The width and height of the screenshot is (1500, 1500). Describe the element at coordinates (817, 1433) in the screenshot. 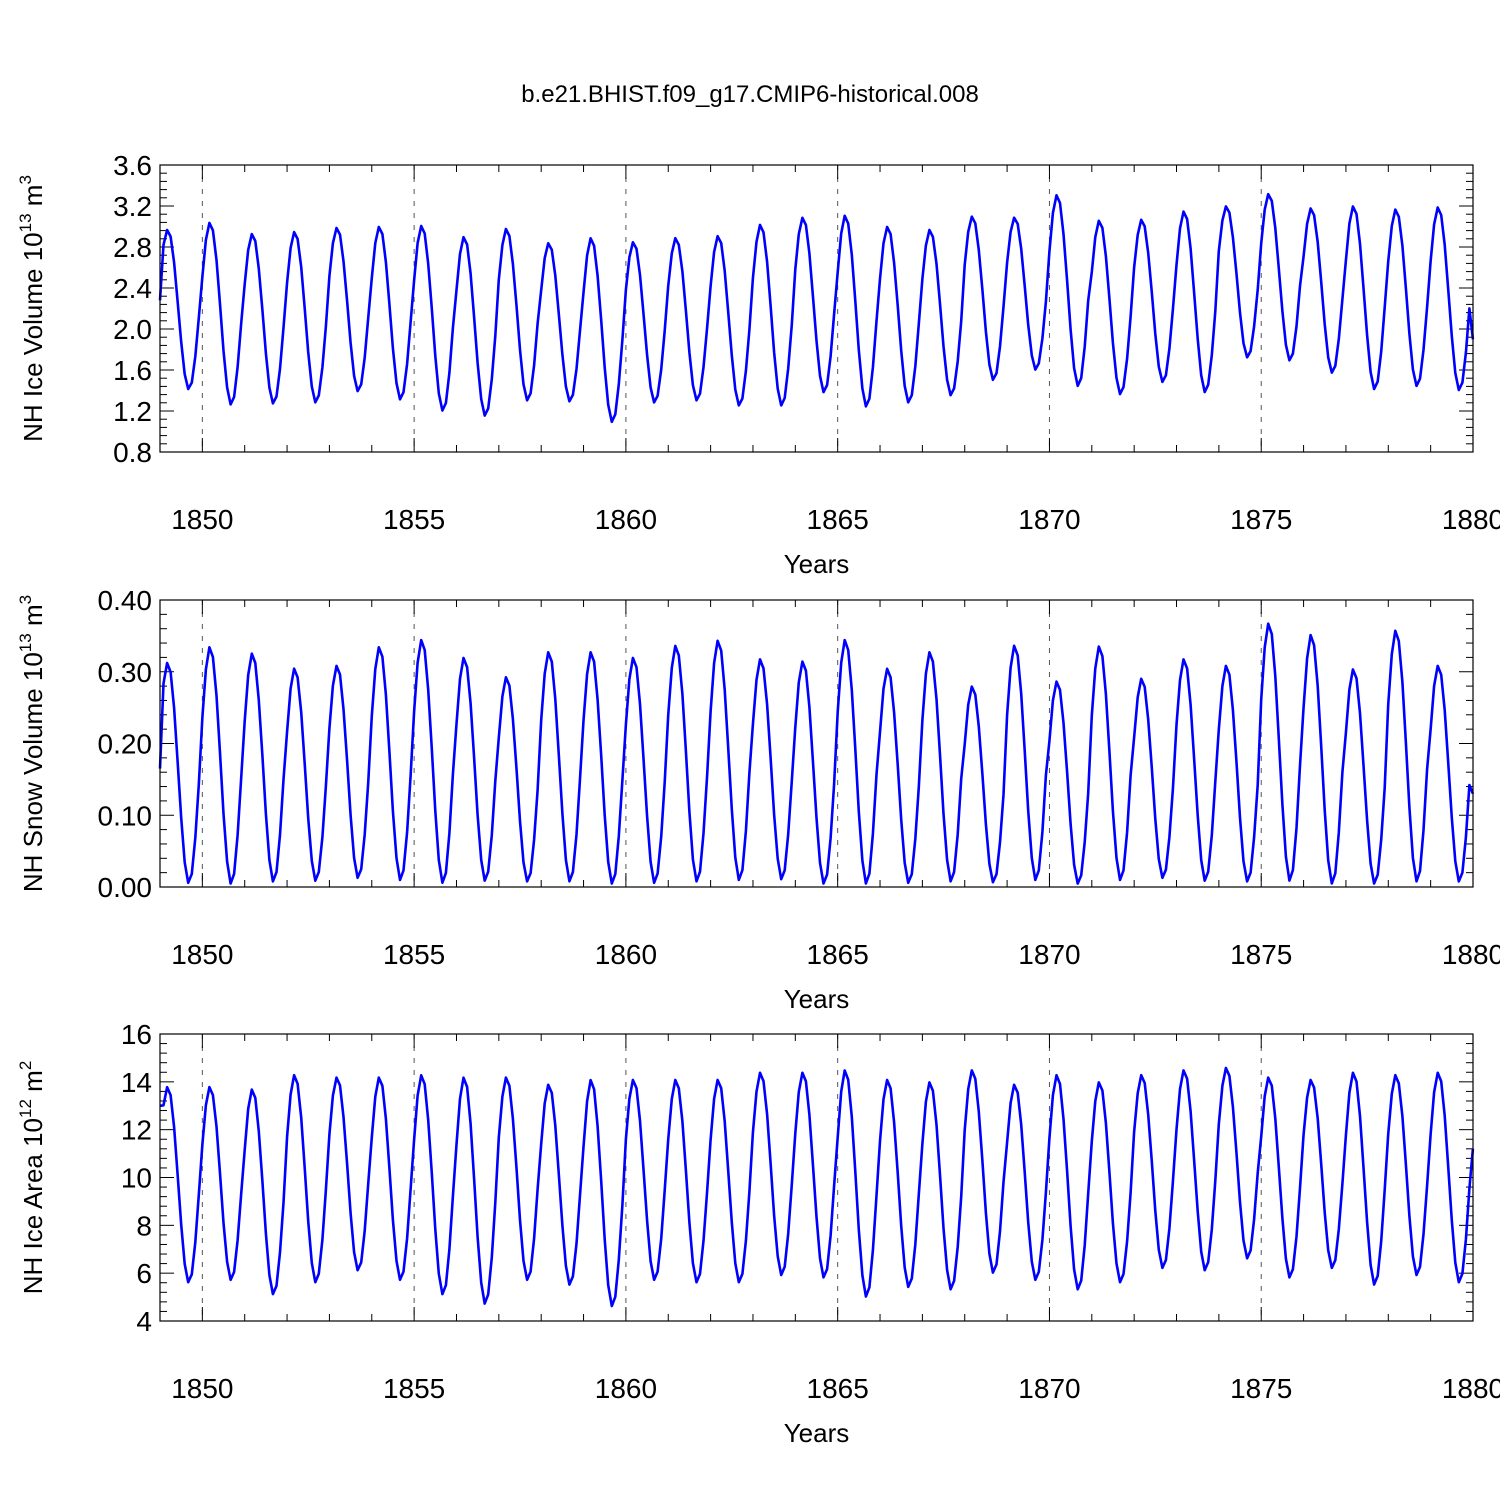

I see `ice-area-xlabel: Years` at that location.